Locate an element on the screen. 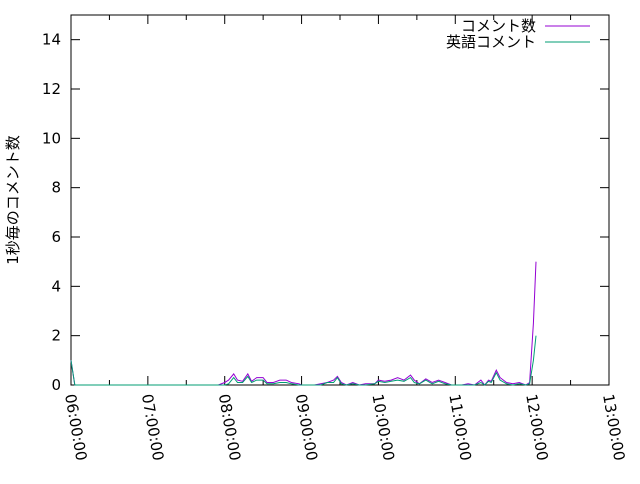 This screenshot has height=484, width=640. y-tick-label: 0 is located at coordinates (56, 385).